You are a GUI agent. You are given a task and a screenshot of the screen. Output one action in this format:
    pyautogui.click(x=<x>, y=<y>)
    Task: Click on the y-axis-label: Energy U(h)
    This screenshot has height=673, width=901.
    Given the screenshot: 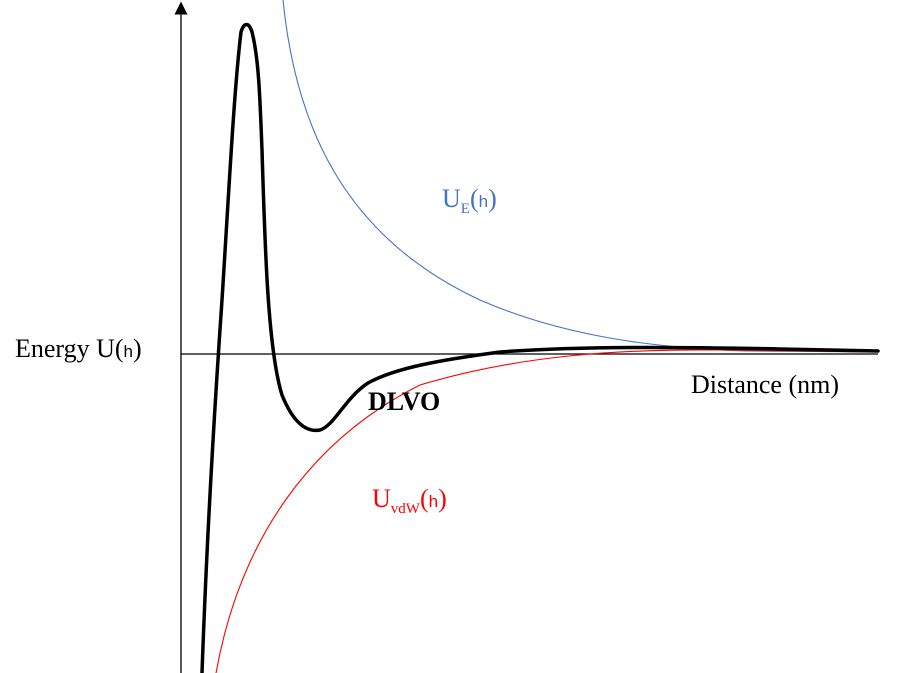 What is the action you would take?
    pyautogui.click(x=78, y=348)
    